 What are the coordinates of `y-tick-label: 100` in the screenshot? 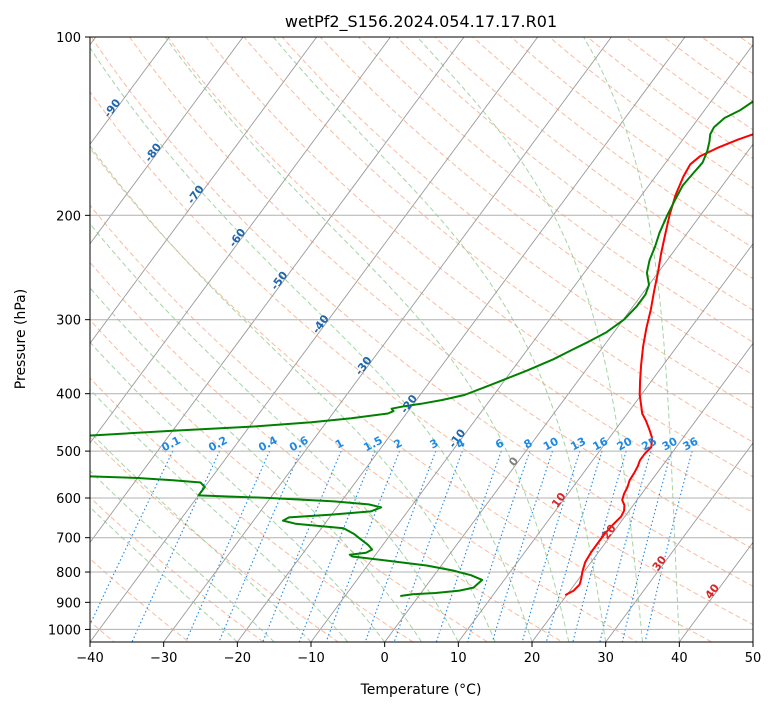 It's located at (68, 38).